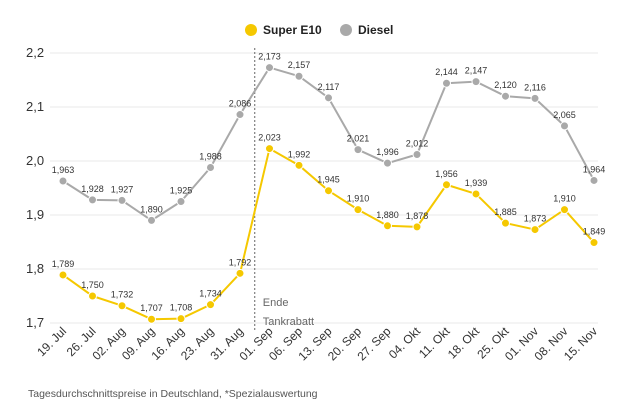  What do you see at coordinates (92, 285) in the screenshot?
I see `data-label-super-e10: 1,750` at bounding box center [92, 285].